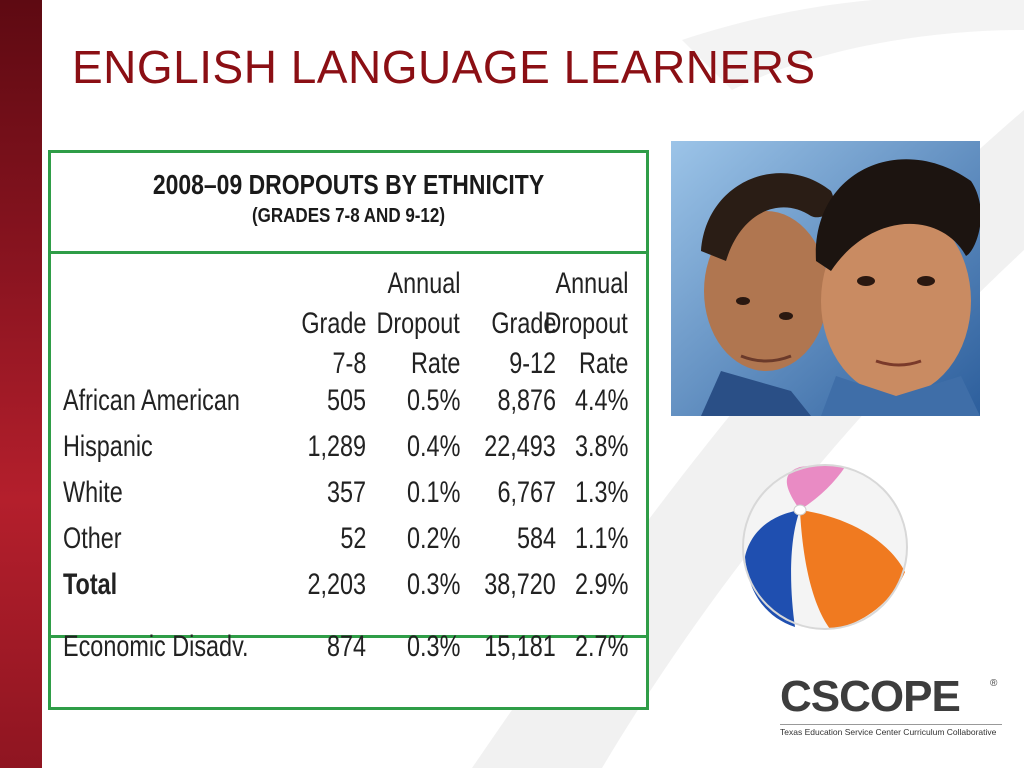  What do you see at coordinates (601, 584) in the screenshot?
I see `cell-rate-912: 2.9%` at bounding box center [601, 584].